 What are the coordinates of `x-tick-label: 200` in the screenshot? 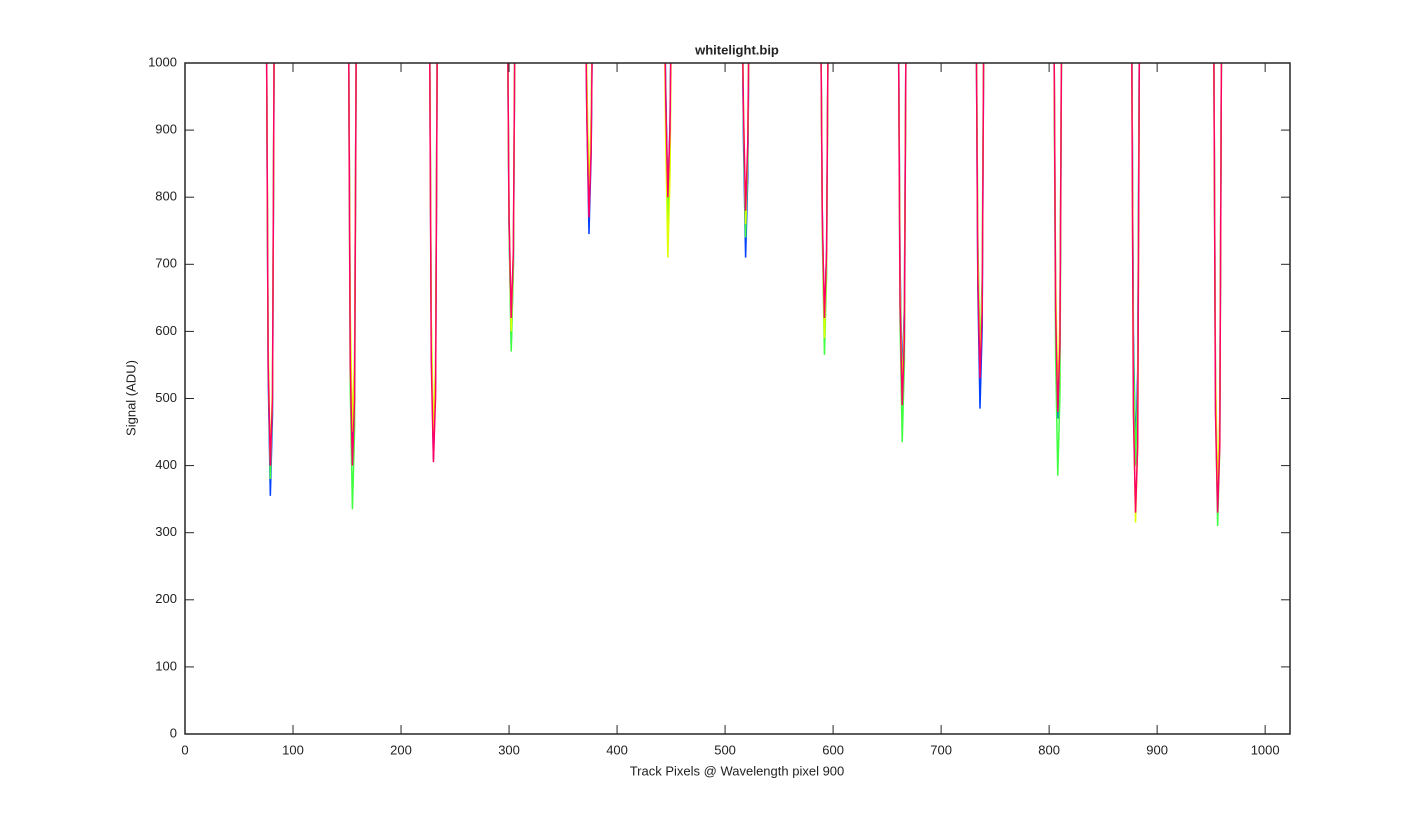 It's located at (401, 749).